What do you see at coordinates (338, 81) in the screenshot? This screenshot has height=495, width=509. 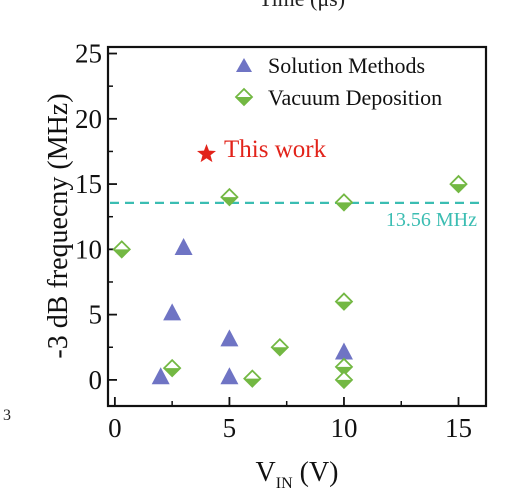 I see `legend: Solution Methods Vacuum Deposition` at bounding box center [338, 81].